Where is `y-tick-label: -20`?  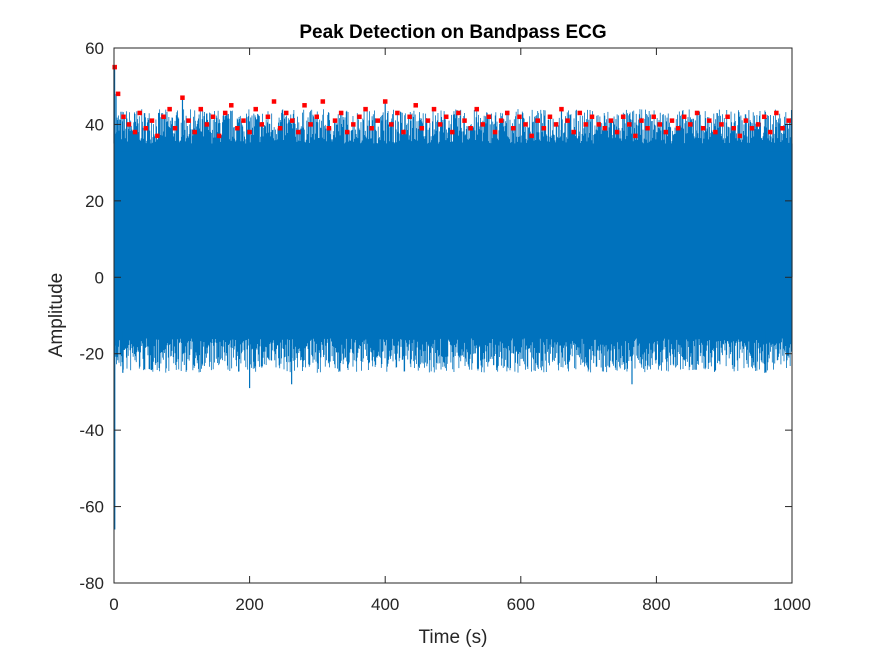
y-tick-label: -20 is located at coordinates (91, 354).